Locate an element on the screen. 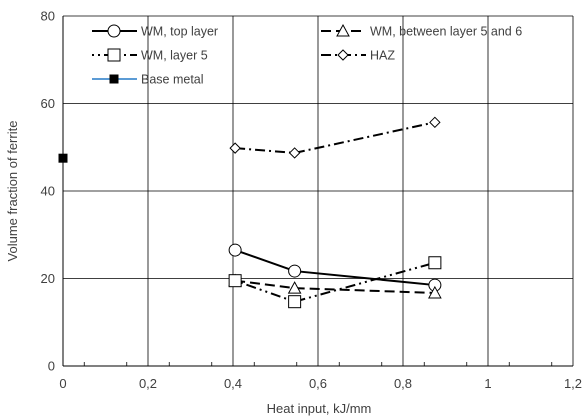 The height and width of the screenshot is (417, 582). legend-label: WM, layer 5 is located at coordinates (174, 56).